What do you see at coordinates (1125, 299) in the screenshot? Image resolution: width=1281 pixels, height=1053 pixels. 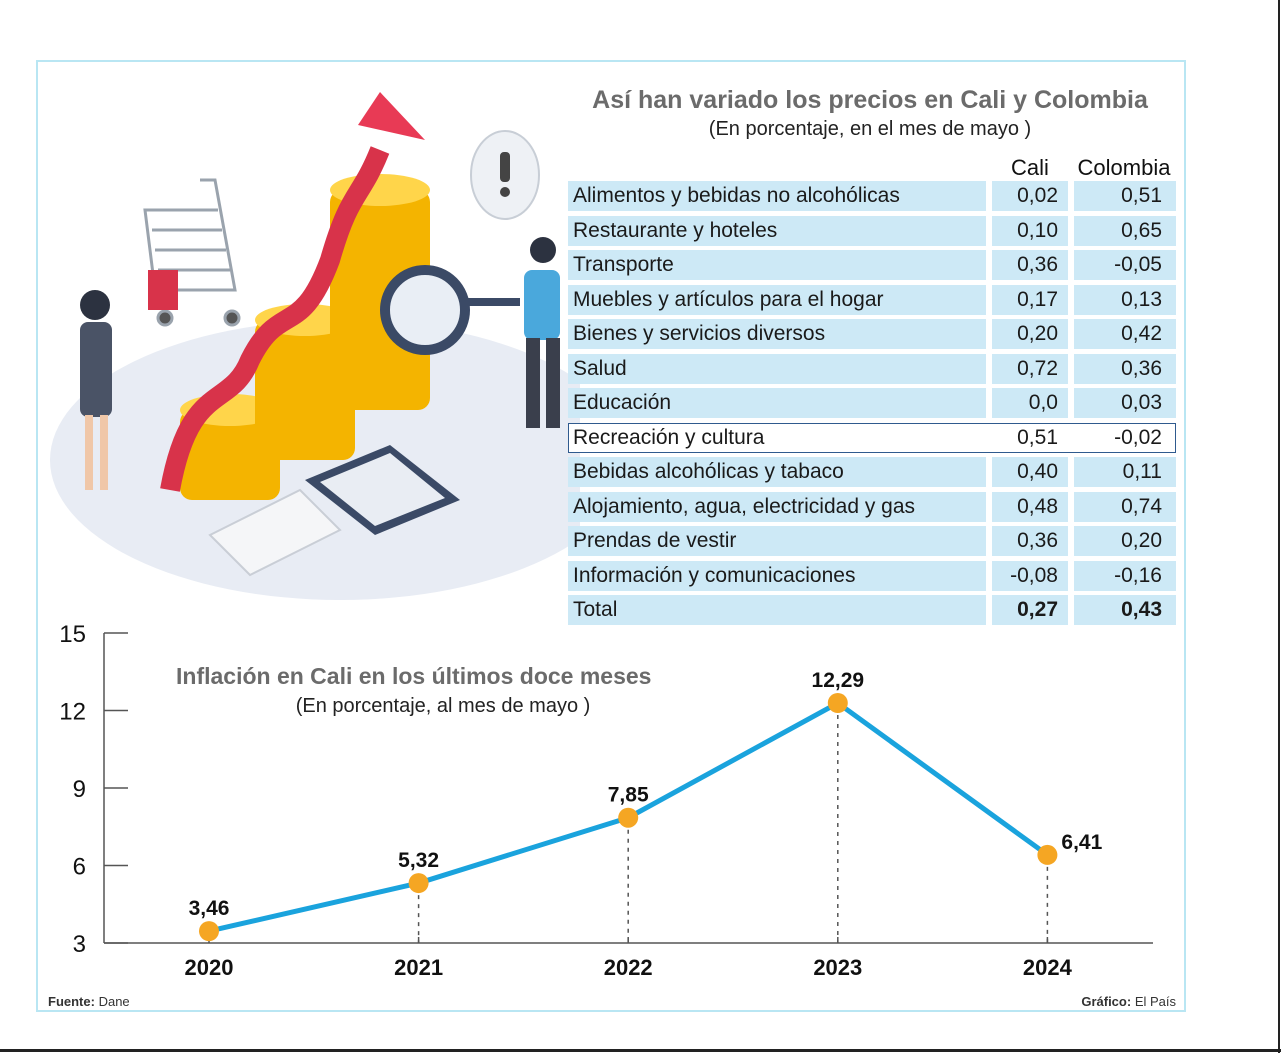 I see `colombia-value: 0,13` at bounding box center [1125, 299].